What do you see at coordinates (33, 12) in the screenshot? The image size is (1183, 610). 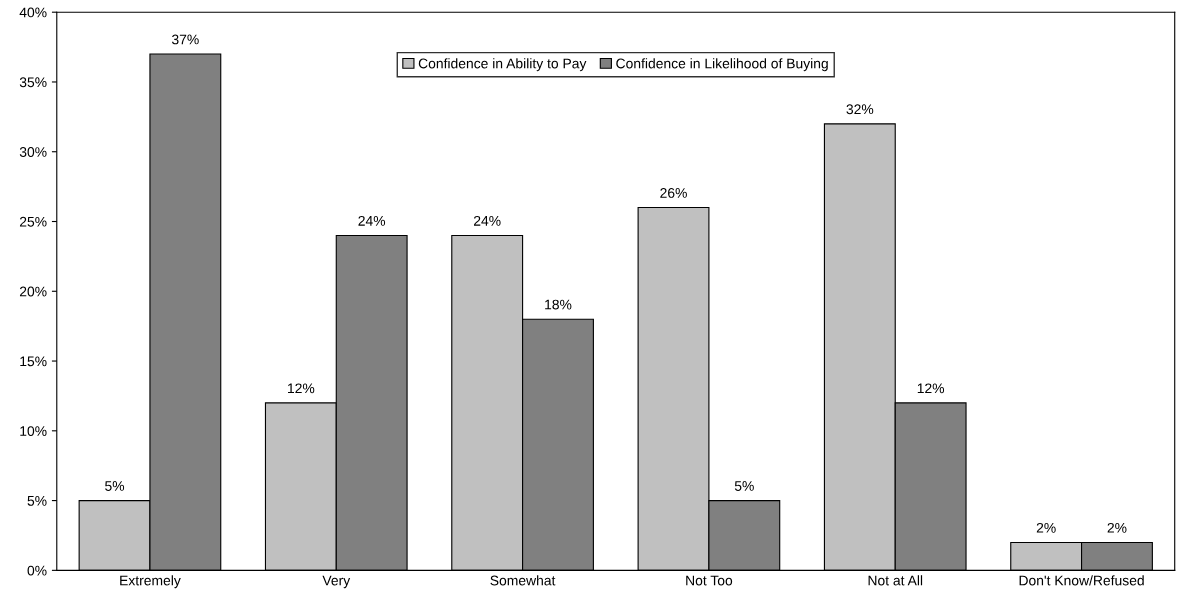 I see `y-tick-label: 40%` at bounding box center [33, 12].